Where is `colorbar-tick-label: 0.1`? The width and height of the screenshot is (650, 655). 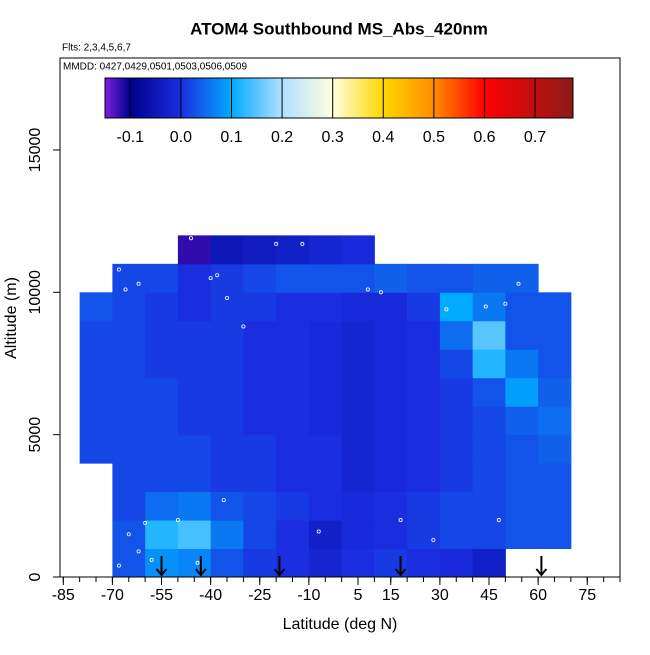 colorbar-tick-label: 0.1 is located at coordinates (231, 137).